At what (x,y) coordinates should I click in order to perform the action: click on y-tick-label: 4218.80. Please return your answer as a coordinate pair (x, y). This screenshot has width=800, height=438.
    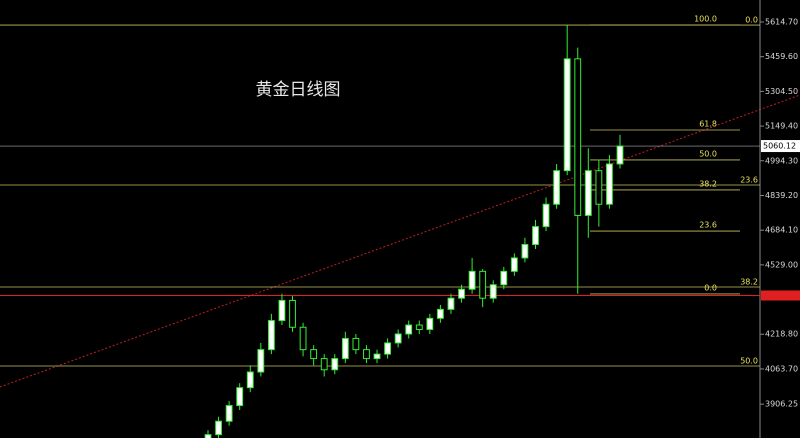
    Looking at the image, I should click on (781, 334).